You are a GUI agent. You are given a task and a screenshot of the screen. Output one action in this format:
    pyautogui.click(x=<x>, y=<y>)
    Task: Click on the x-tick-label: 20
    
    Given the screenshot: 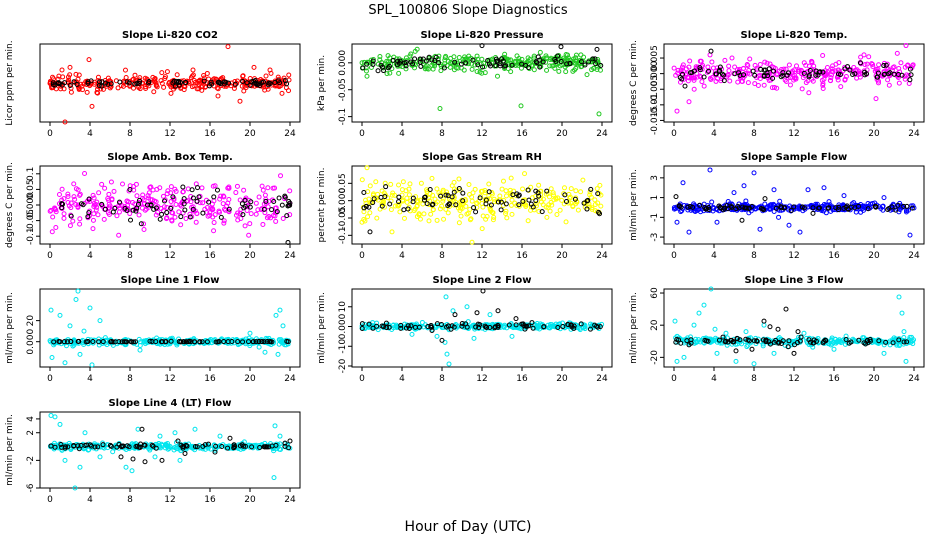 What is the action you would take?
    pyautogui.click(x=250, y=500)
    